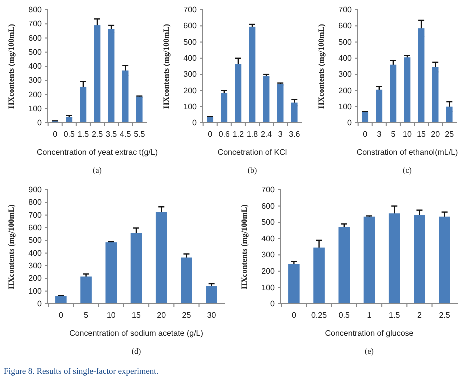 The width and height of the screenshot is (466, 380). I want to click on x-tick-label: 4.5, so click(126, 134).